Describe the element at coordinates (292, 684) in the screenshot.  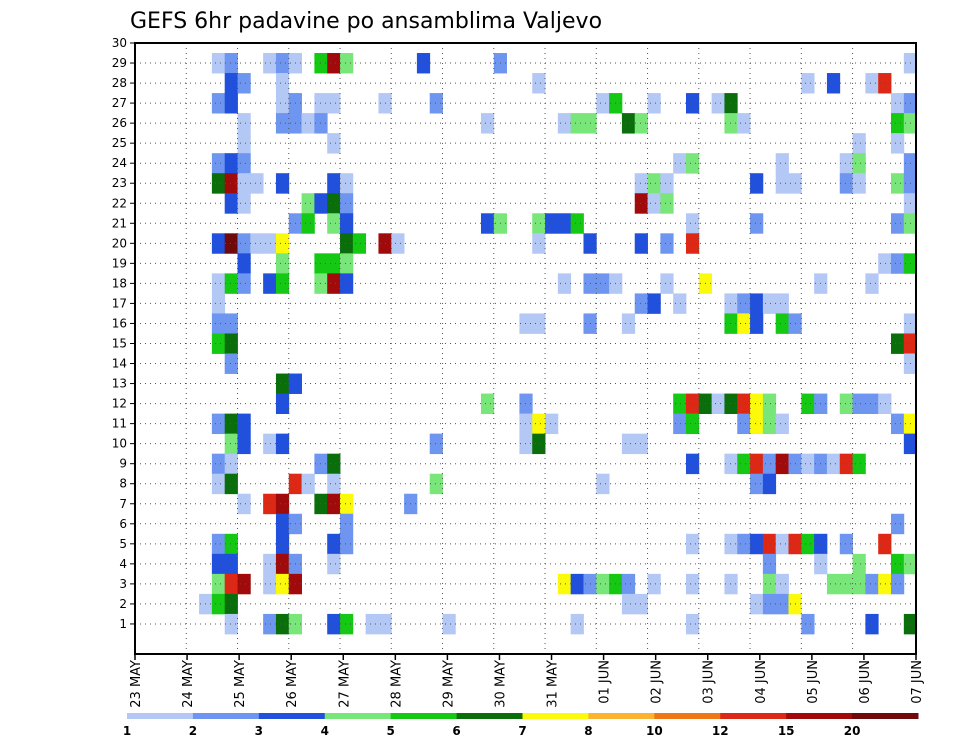
I see `x-tick-label: 26 MAY` at that location.